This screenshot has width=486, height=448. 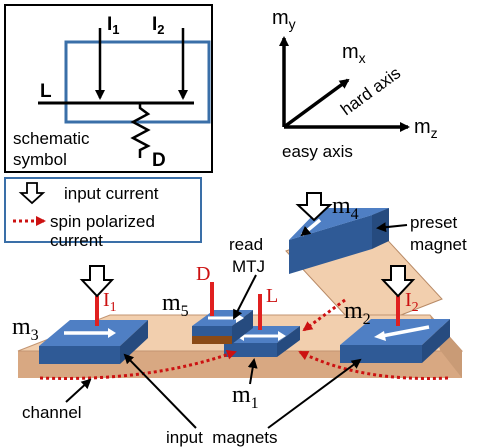 What do you see at coordinates (93, 342) in the screenshot?
I see `magnet-m3` at bounding box center [93, 342].